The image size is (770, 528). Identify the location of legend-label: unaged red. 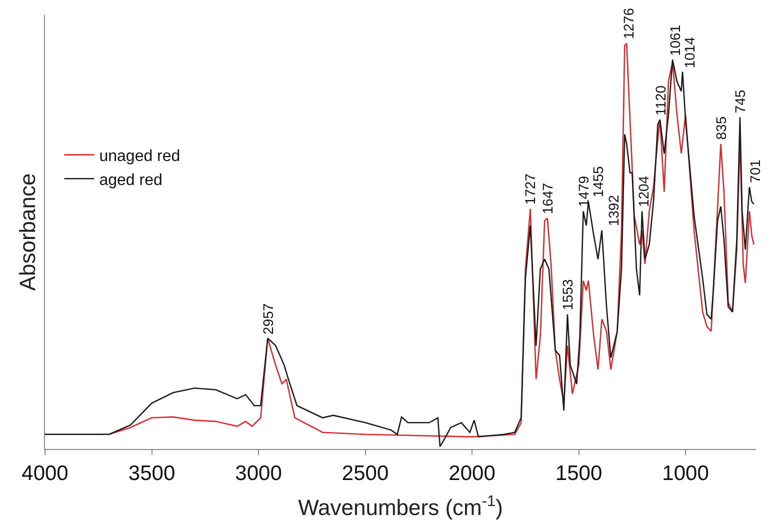
(139, 157).